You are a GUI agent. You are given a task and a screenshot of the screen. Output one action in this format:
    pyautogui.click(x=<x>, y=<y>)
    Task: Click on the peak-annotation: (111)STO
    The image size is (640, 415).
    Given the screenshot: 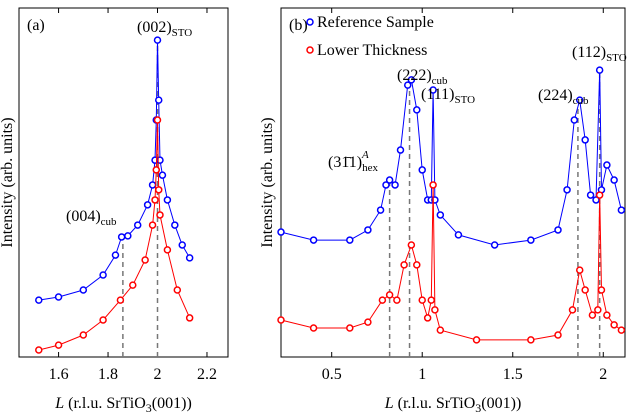 What is the action you would take?
    pyautogui.click(x=448, y=96)
    